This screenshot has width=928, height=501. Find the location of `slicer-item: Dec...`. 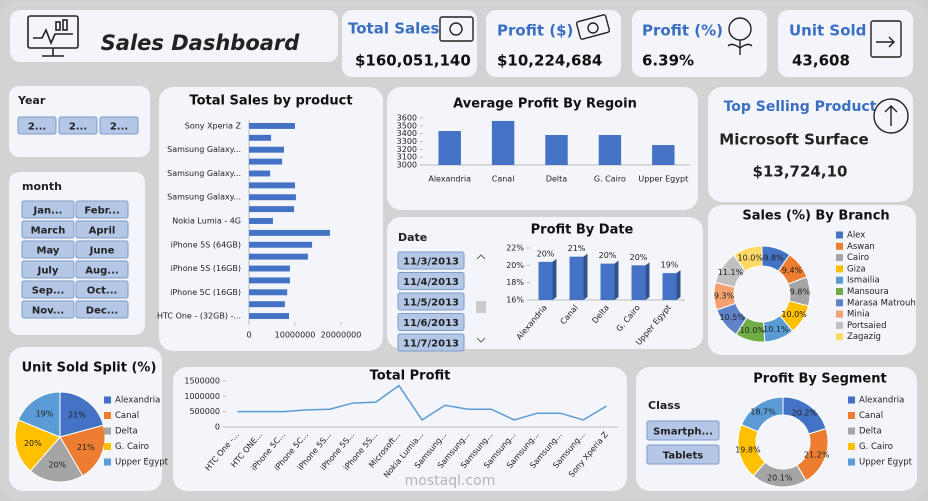

slicer-item: Dec... is located at coordinates (102, 311).